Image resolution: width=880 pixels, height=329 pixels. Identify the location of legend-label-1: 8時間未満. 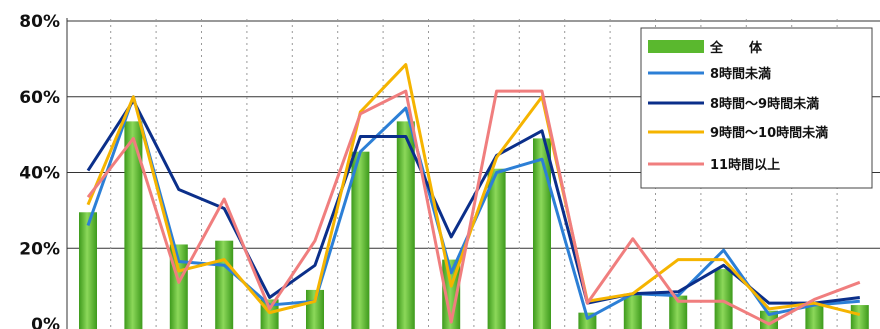
(740, 74).